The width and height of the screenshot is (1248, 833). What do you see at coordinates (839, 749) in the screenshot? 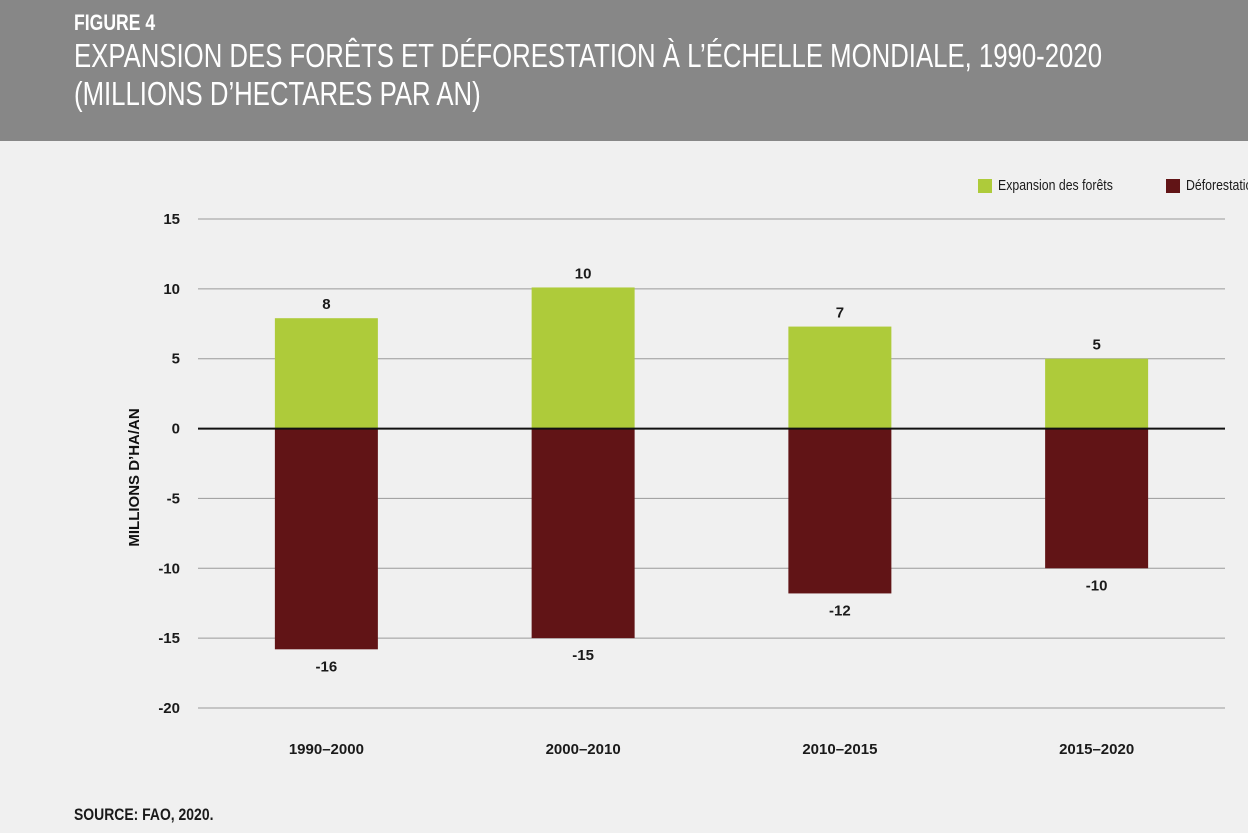
I see `x-tick-label: 2010–2015` at bounding box center [839, 749].